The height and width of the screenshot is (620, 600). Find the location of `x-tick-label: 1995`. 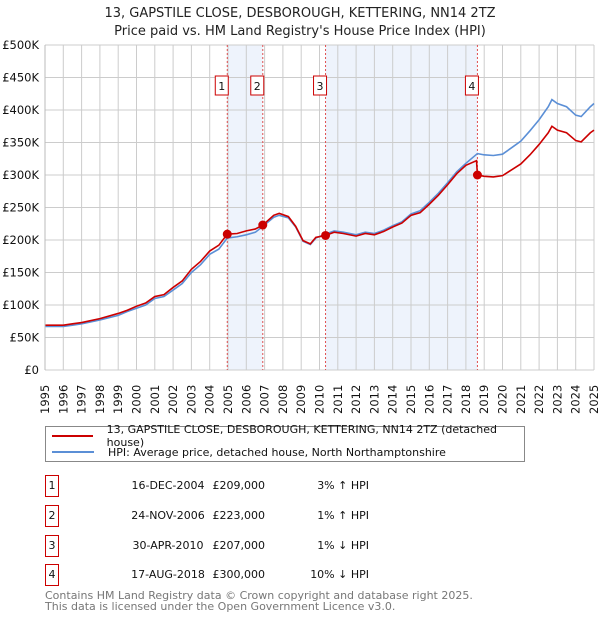

x-tick-label: 1995 is located at coordinates (45, 399).